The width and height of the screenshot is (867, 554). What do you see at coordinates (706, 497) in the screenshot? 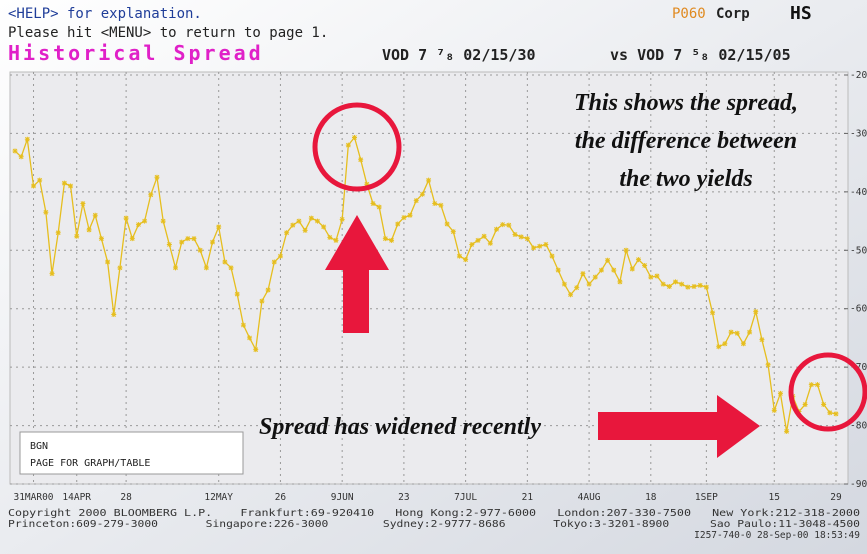
I see `x-tick-label: 1SEP` at bounding box center [706, 497].